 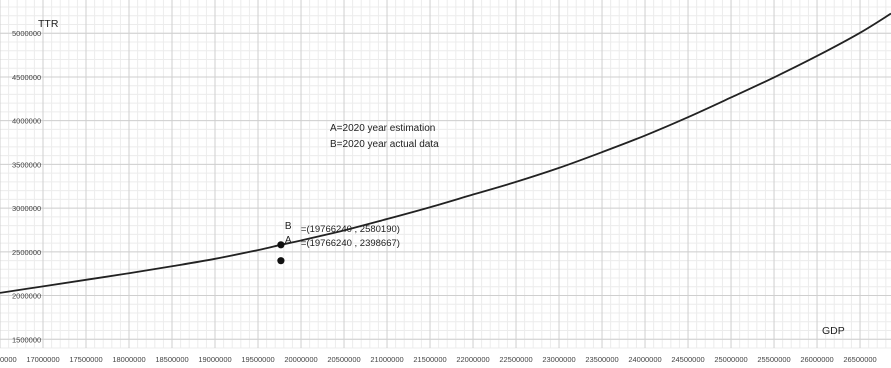 What do you see at coordinates (26, 164) in the screenshot?
I see `y-tick-label: 3500000` at bounding box center [26, 164].